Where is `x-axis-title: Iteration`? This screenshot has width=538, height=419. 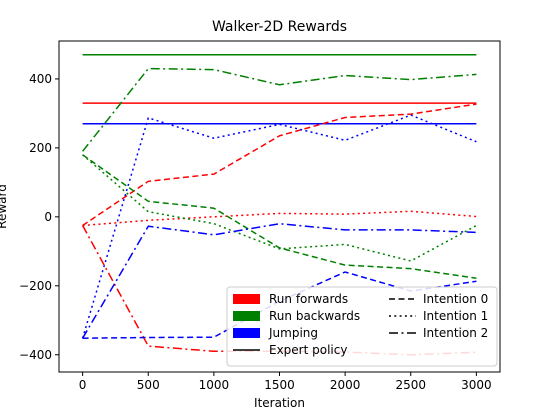
x-axis-title: Iteration is located at coordinates (279, 403).